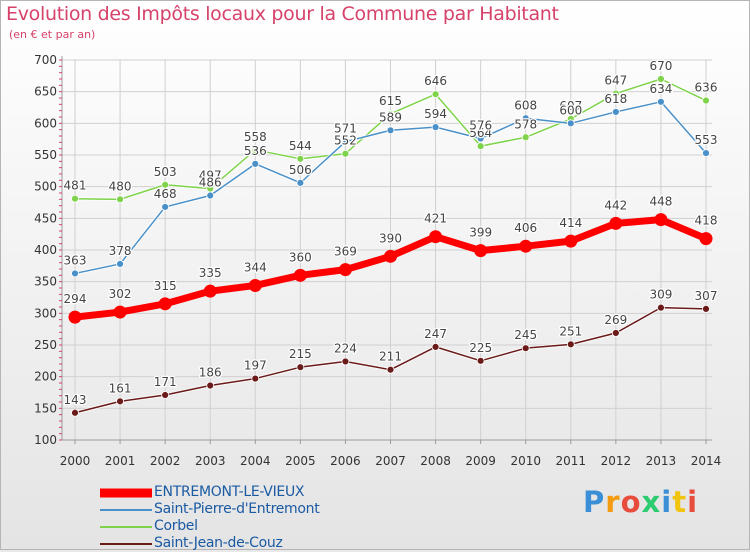  What do you see at coordinates (75, 461) in the screenshot?
I see `x-tick-label: 2000` at bounding box center [75, 461].